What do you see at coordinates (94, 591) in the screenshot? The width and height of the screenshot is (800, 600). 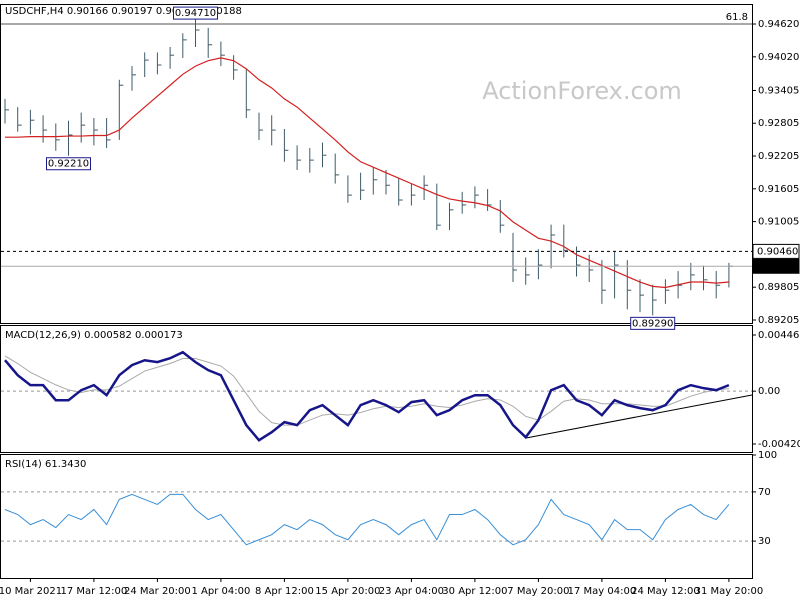 I see `x-tick-label: 17 Mar 12:00` at bounding box center [94, 591].